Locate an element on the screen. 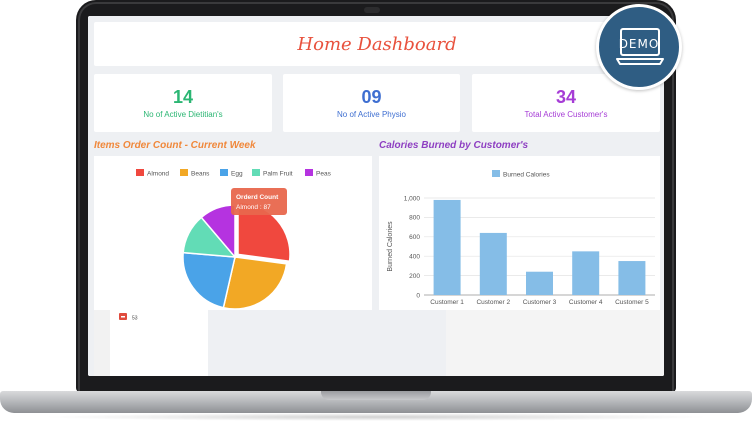 The height and width of the screenshot is (423, 752). legend-label: Burned Calories is located at coordinates (526, 175).